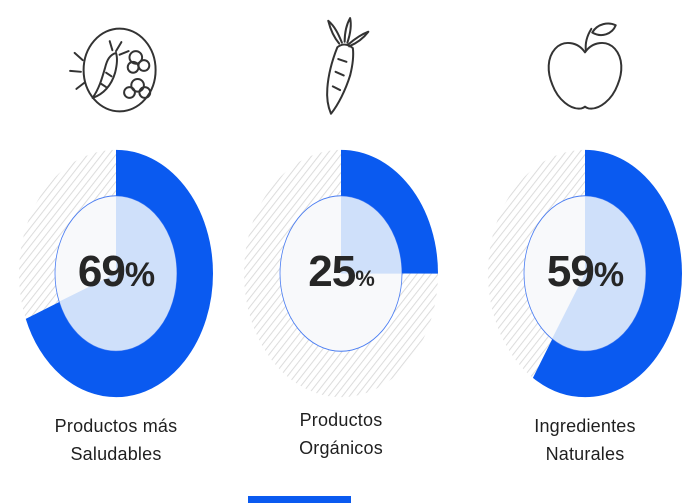 The image size is (699, 503). I want to click on donut-natural-ingredients: 59%, so click(585, 273).